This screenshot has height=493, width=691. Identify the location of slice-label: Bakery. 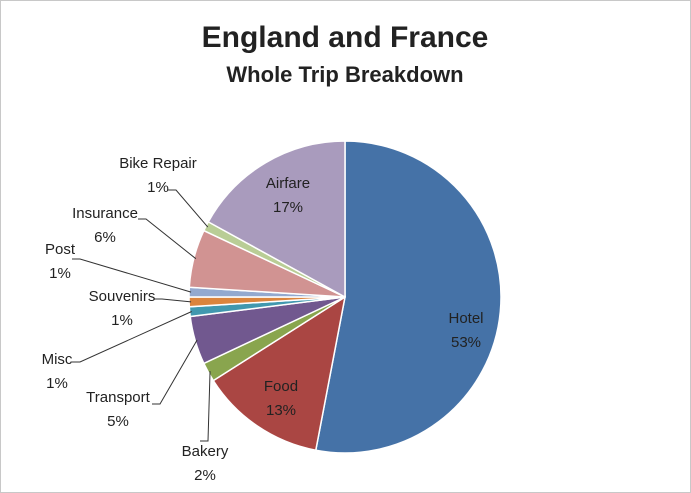
(205, 451).